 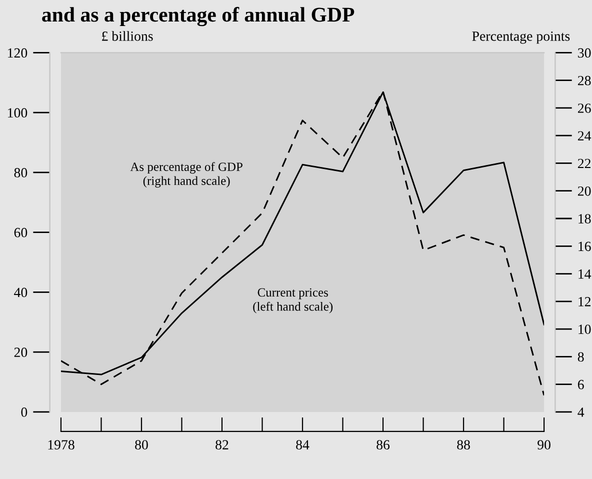 What do you see at coordinates (186, 175) in the screenshot?
I see `text: As percentage of GDP (right hand scale)` at bounding box center [186, 175].